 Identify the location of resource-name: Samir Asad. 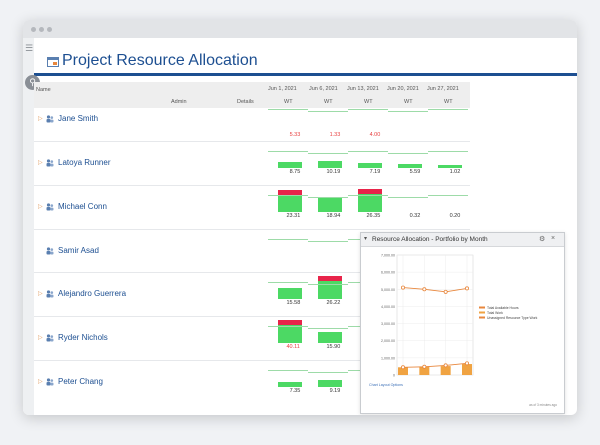
(78, 250).